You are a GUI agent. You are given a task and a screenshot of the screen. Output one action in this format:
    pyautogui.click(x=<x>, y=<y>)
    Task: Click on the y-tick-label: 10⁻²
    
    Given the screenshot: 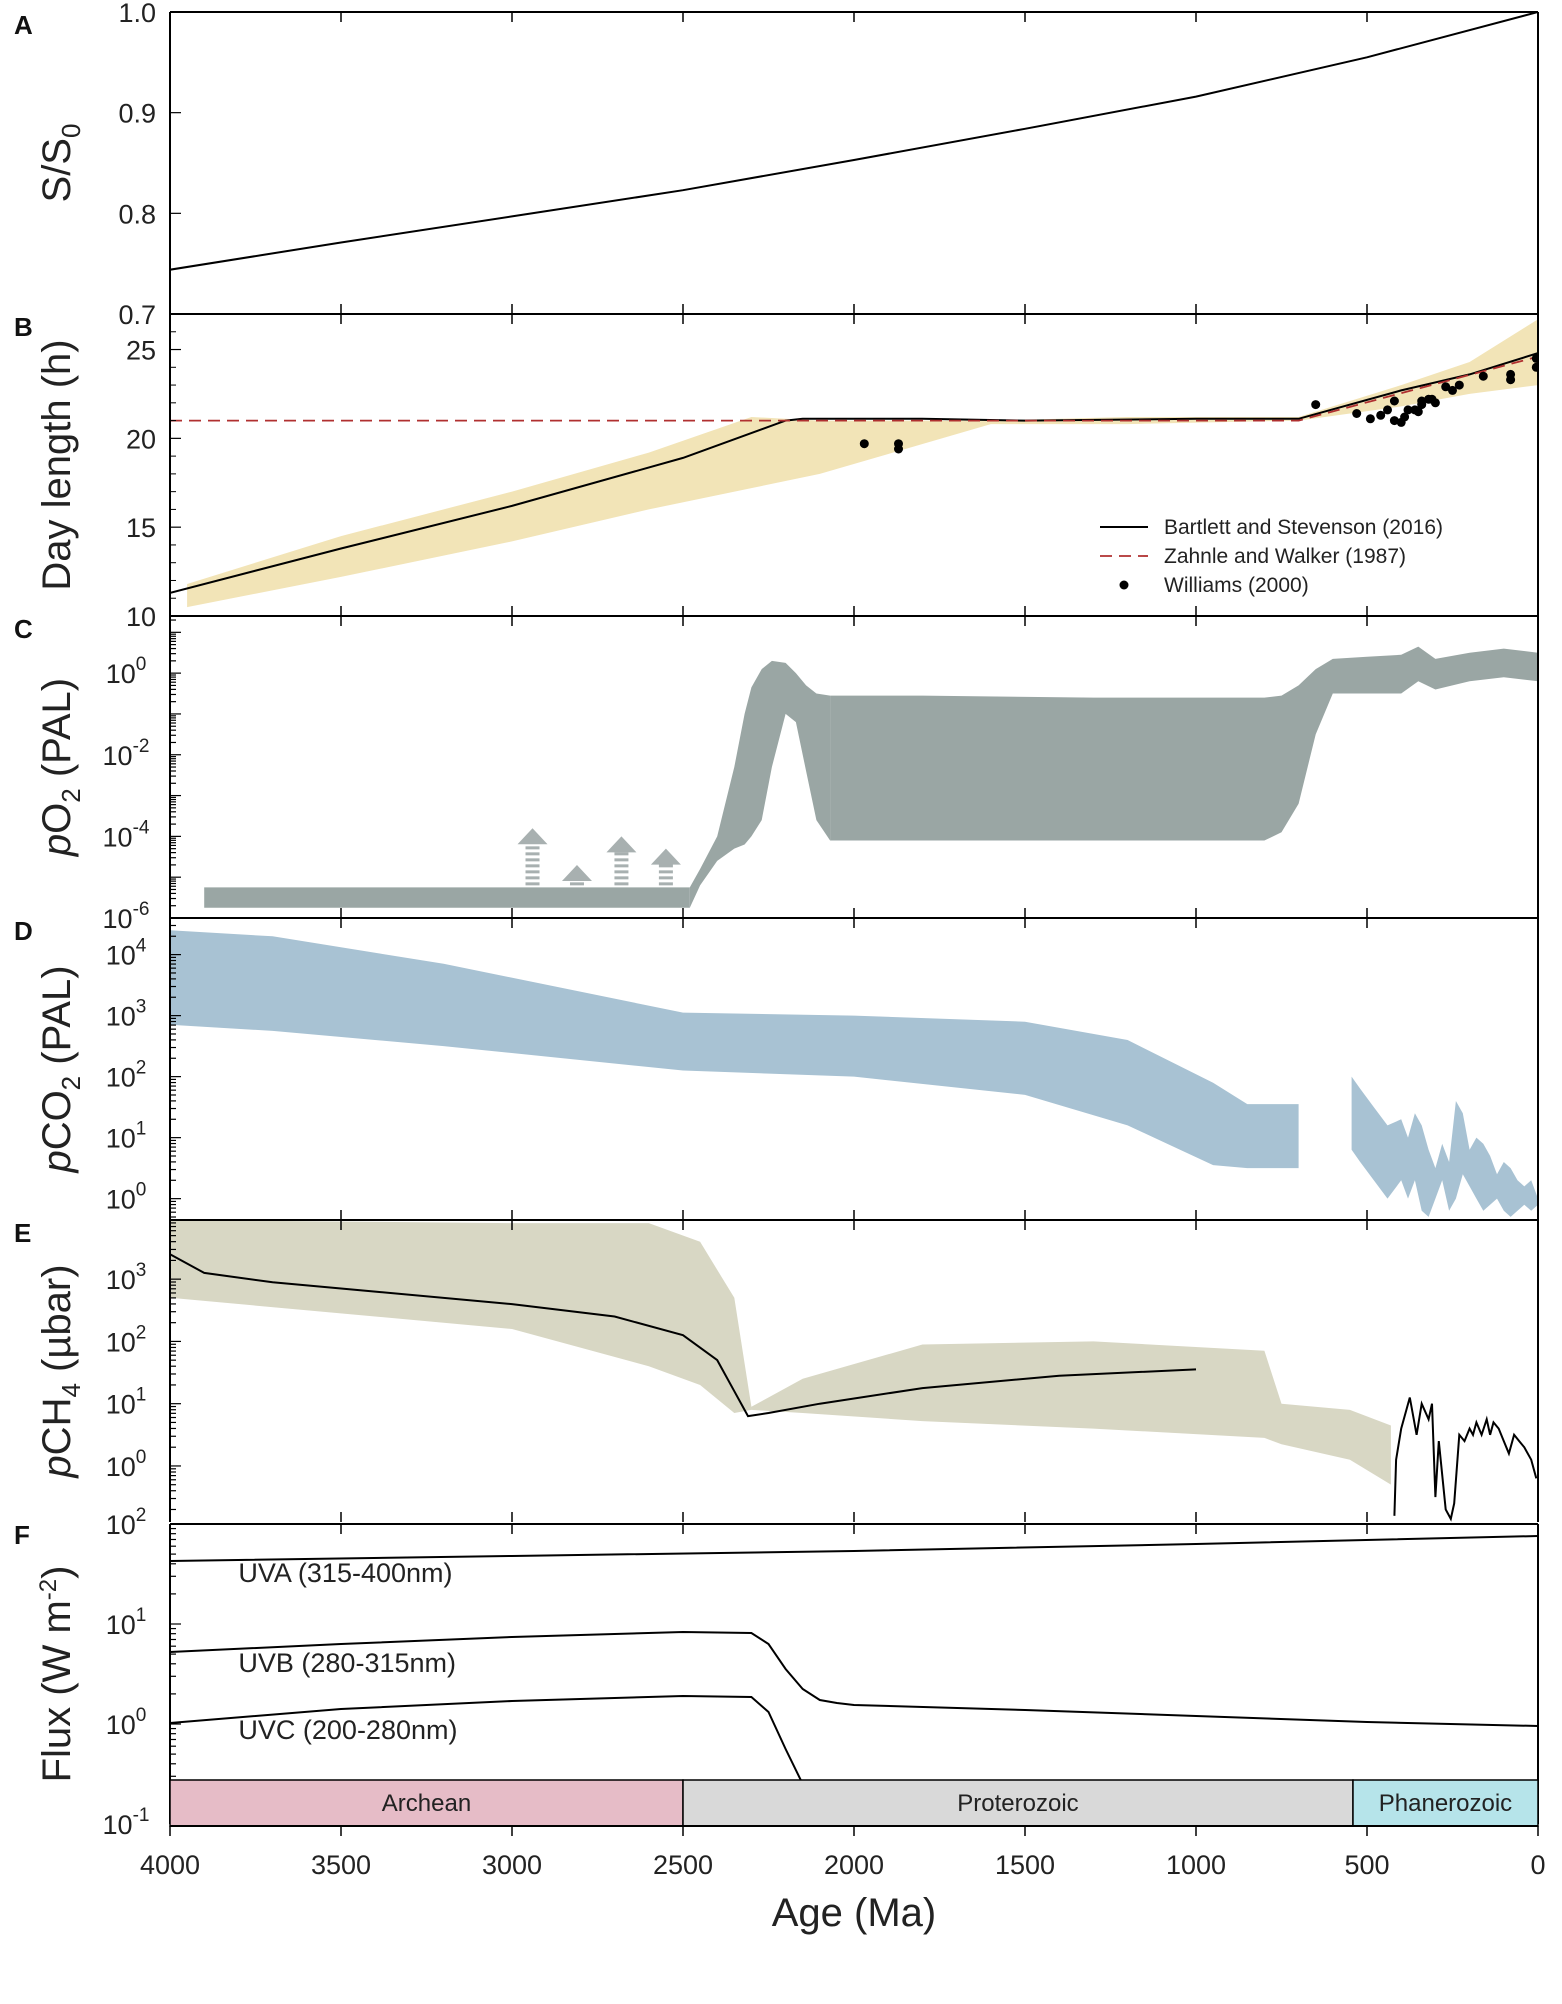 What is the action you would take?
    pyautogui.click(x=126, y=753)
    